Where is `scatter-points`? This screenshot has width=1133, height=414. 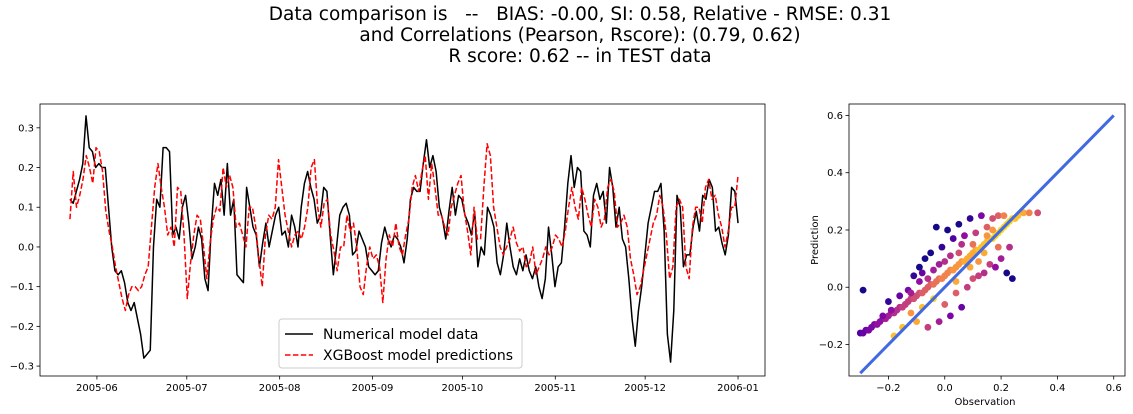
scatter-points is located at coordinates (985, 244).